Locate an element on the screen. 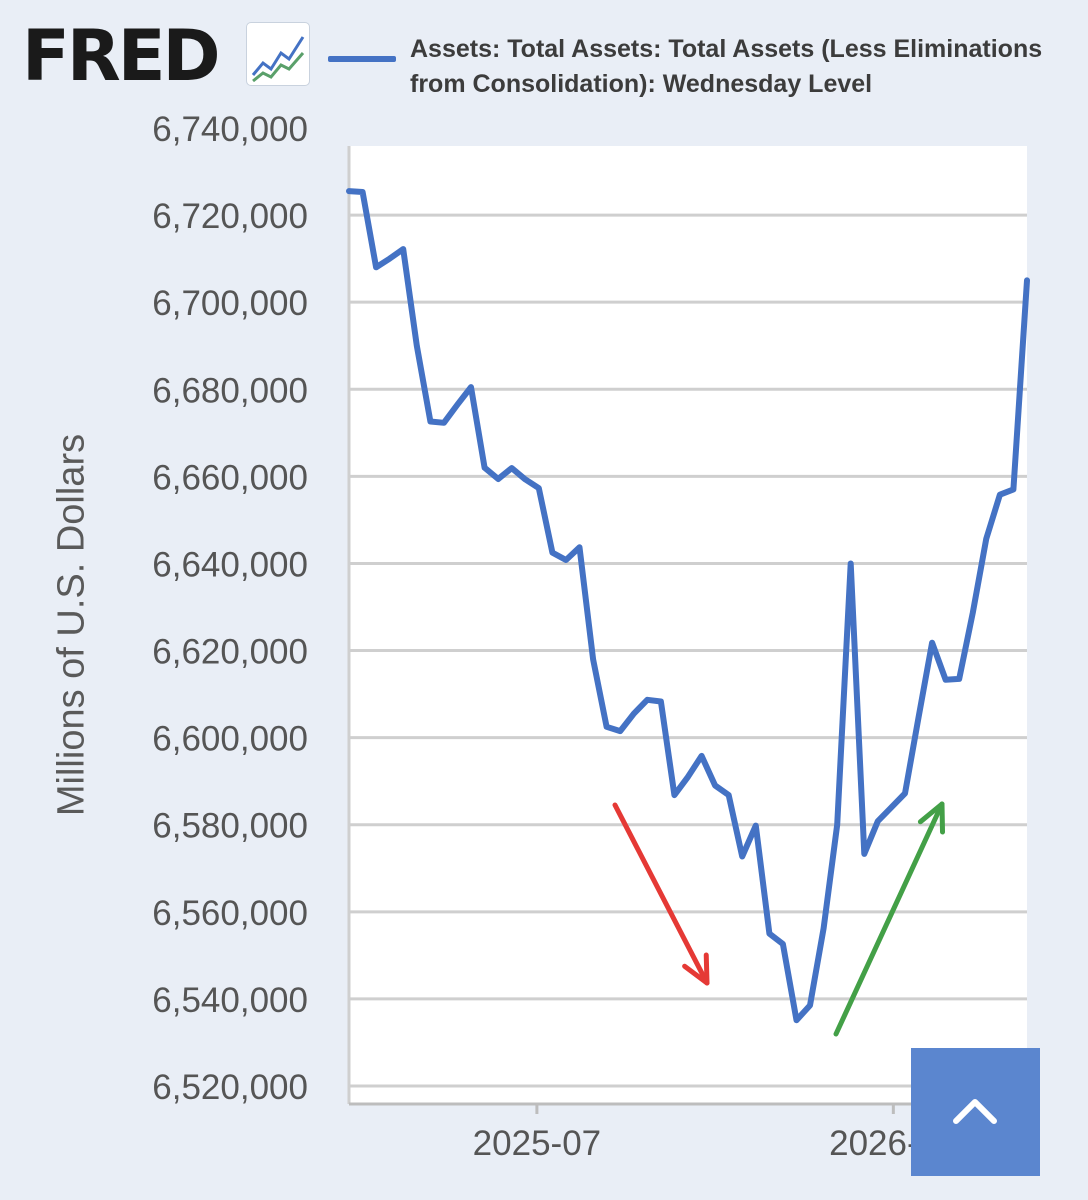 The image size is (1088, 1200). y-tick-label: 6,540,000 is located at coordinates (230, 1000).